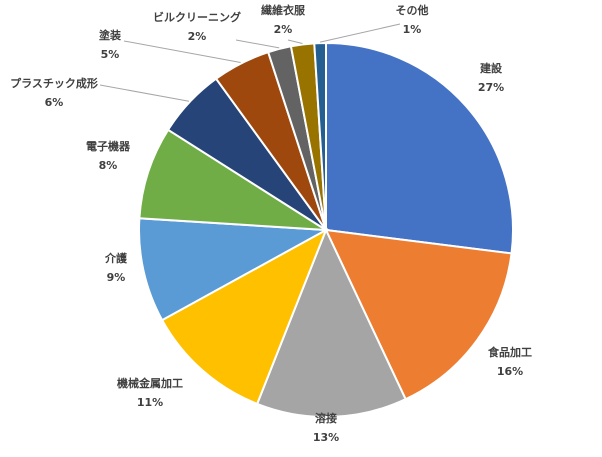 The height and width of the screenshot is (457, 602). I want to click on data-label-percent: 5%, so click(110, 54).